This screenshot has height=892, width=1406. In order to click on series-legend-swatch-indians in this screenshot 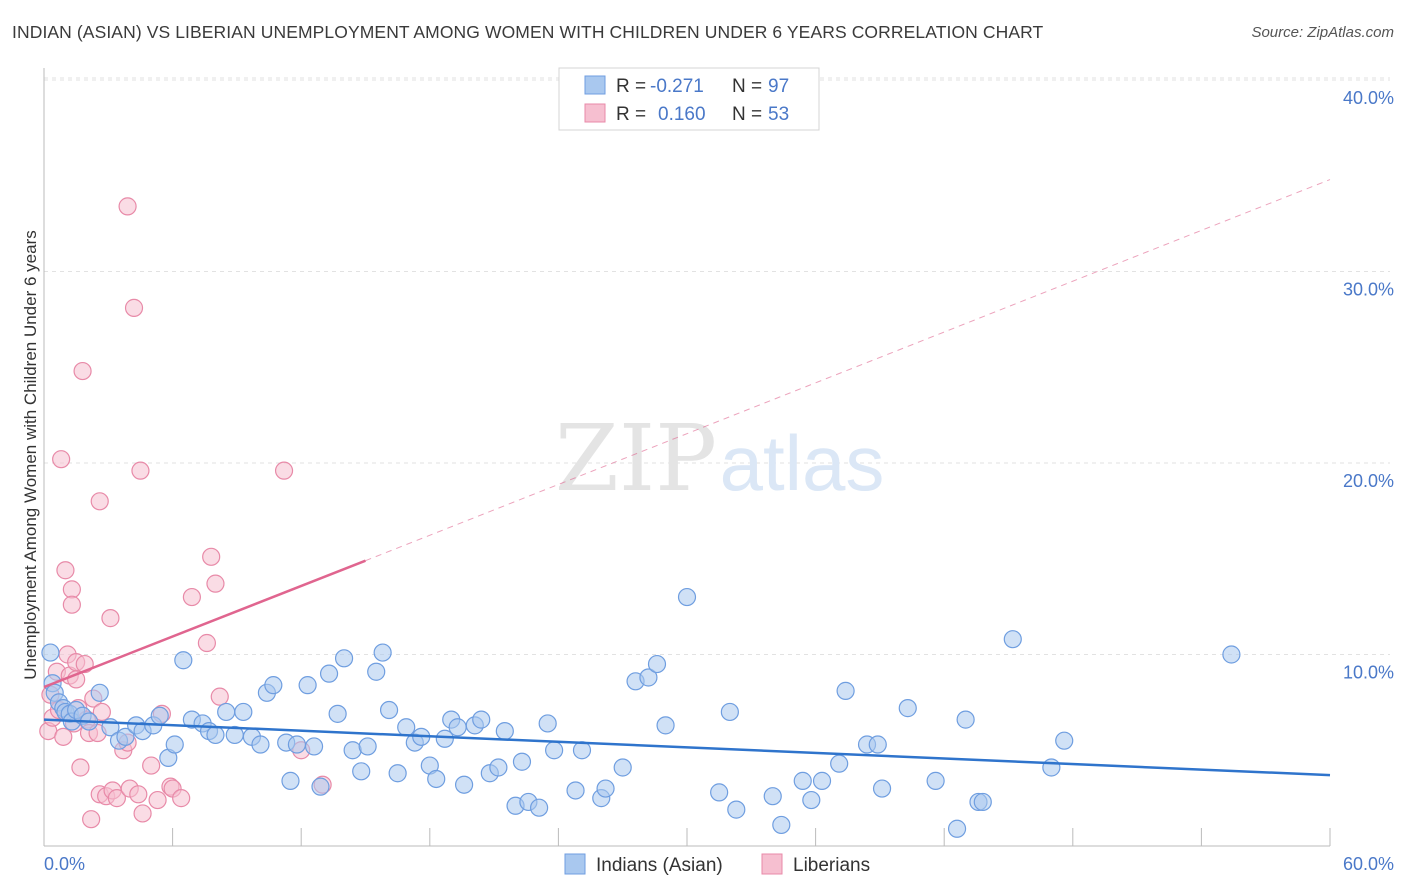, I will do `click(575, 864)`.